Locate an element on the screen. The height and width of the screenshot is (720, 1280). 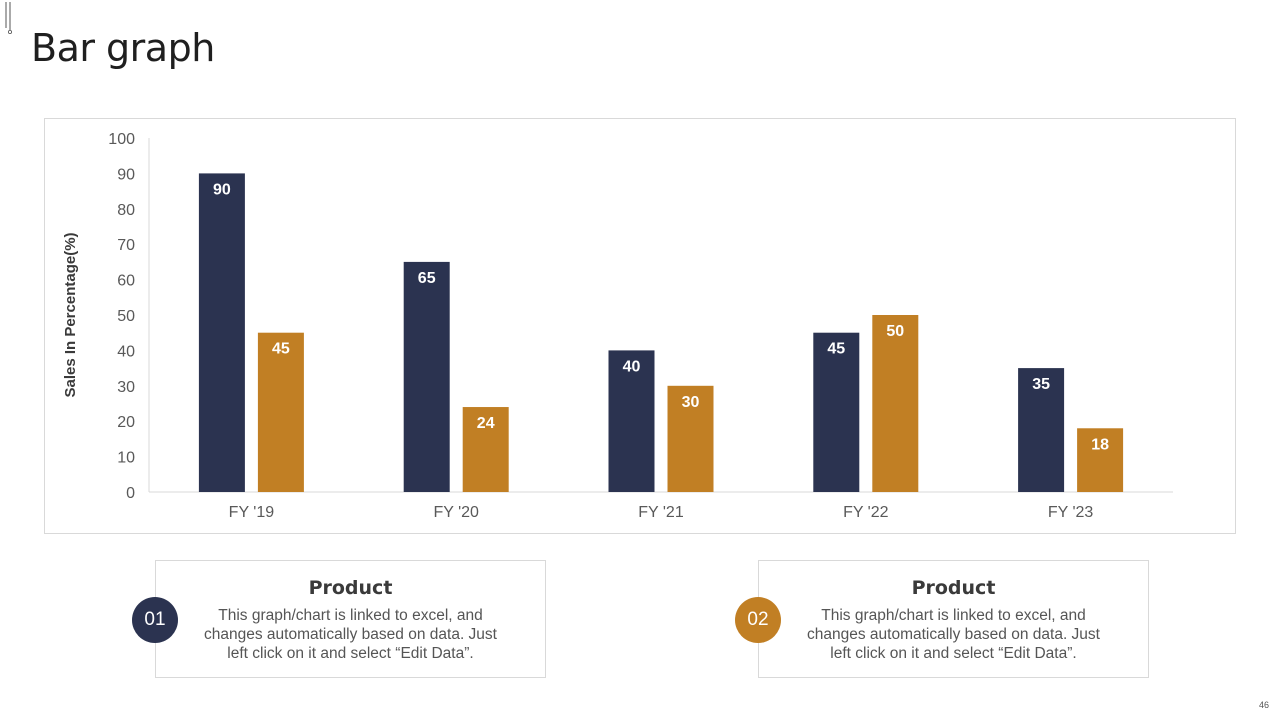
data-label: 30 is located at coordinates (691, 402).